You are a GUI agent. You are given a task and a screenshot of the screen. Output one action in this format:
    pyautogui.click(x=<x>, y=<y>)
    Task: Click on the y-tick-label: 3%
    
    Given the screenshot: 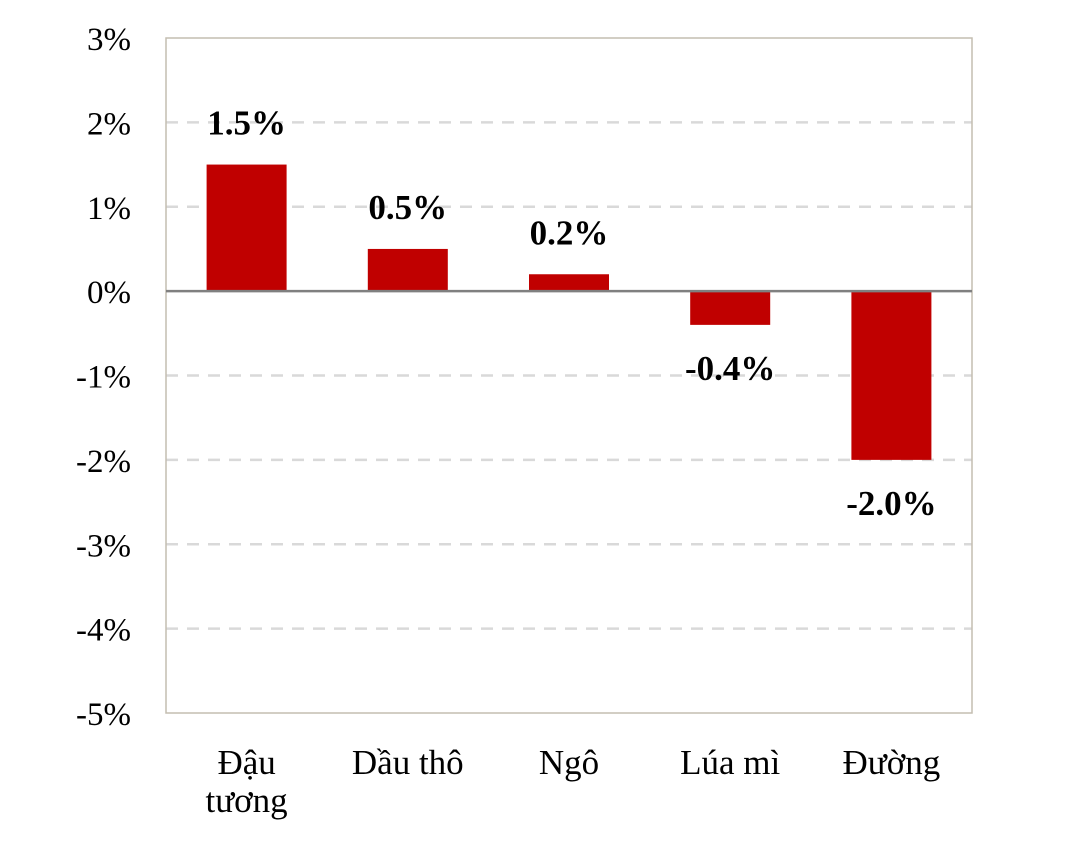 What is the action you would take?
    pyautogui.click(x=109, y=40)
    